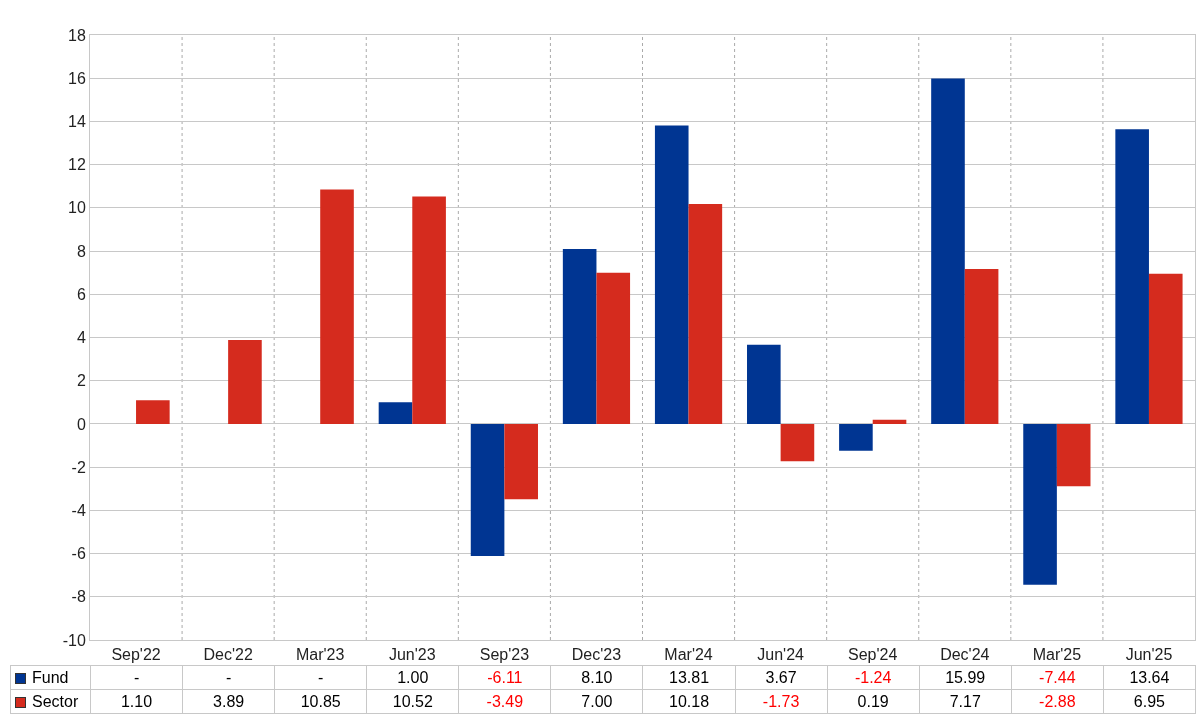 The width and height of the screenshot is (1200, 720). I want to click on data-label: 10.52, so click(412, 701).